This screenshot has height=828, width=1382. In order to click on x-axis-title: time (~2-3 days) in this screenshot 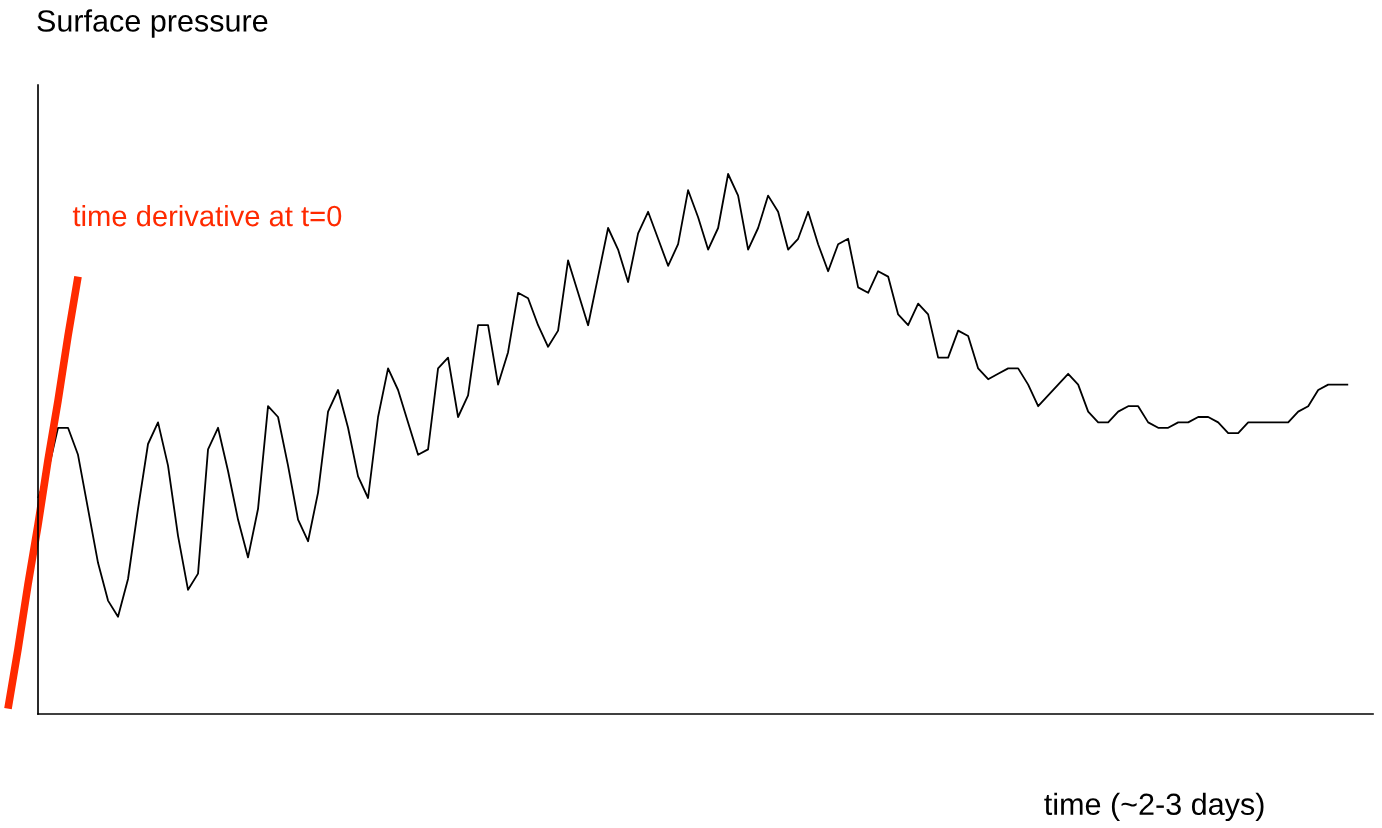, I will do `click(1154, 807)`.